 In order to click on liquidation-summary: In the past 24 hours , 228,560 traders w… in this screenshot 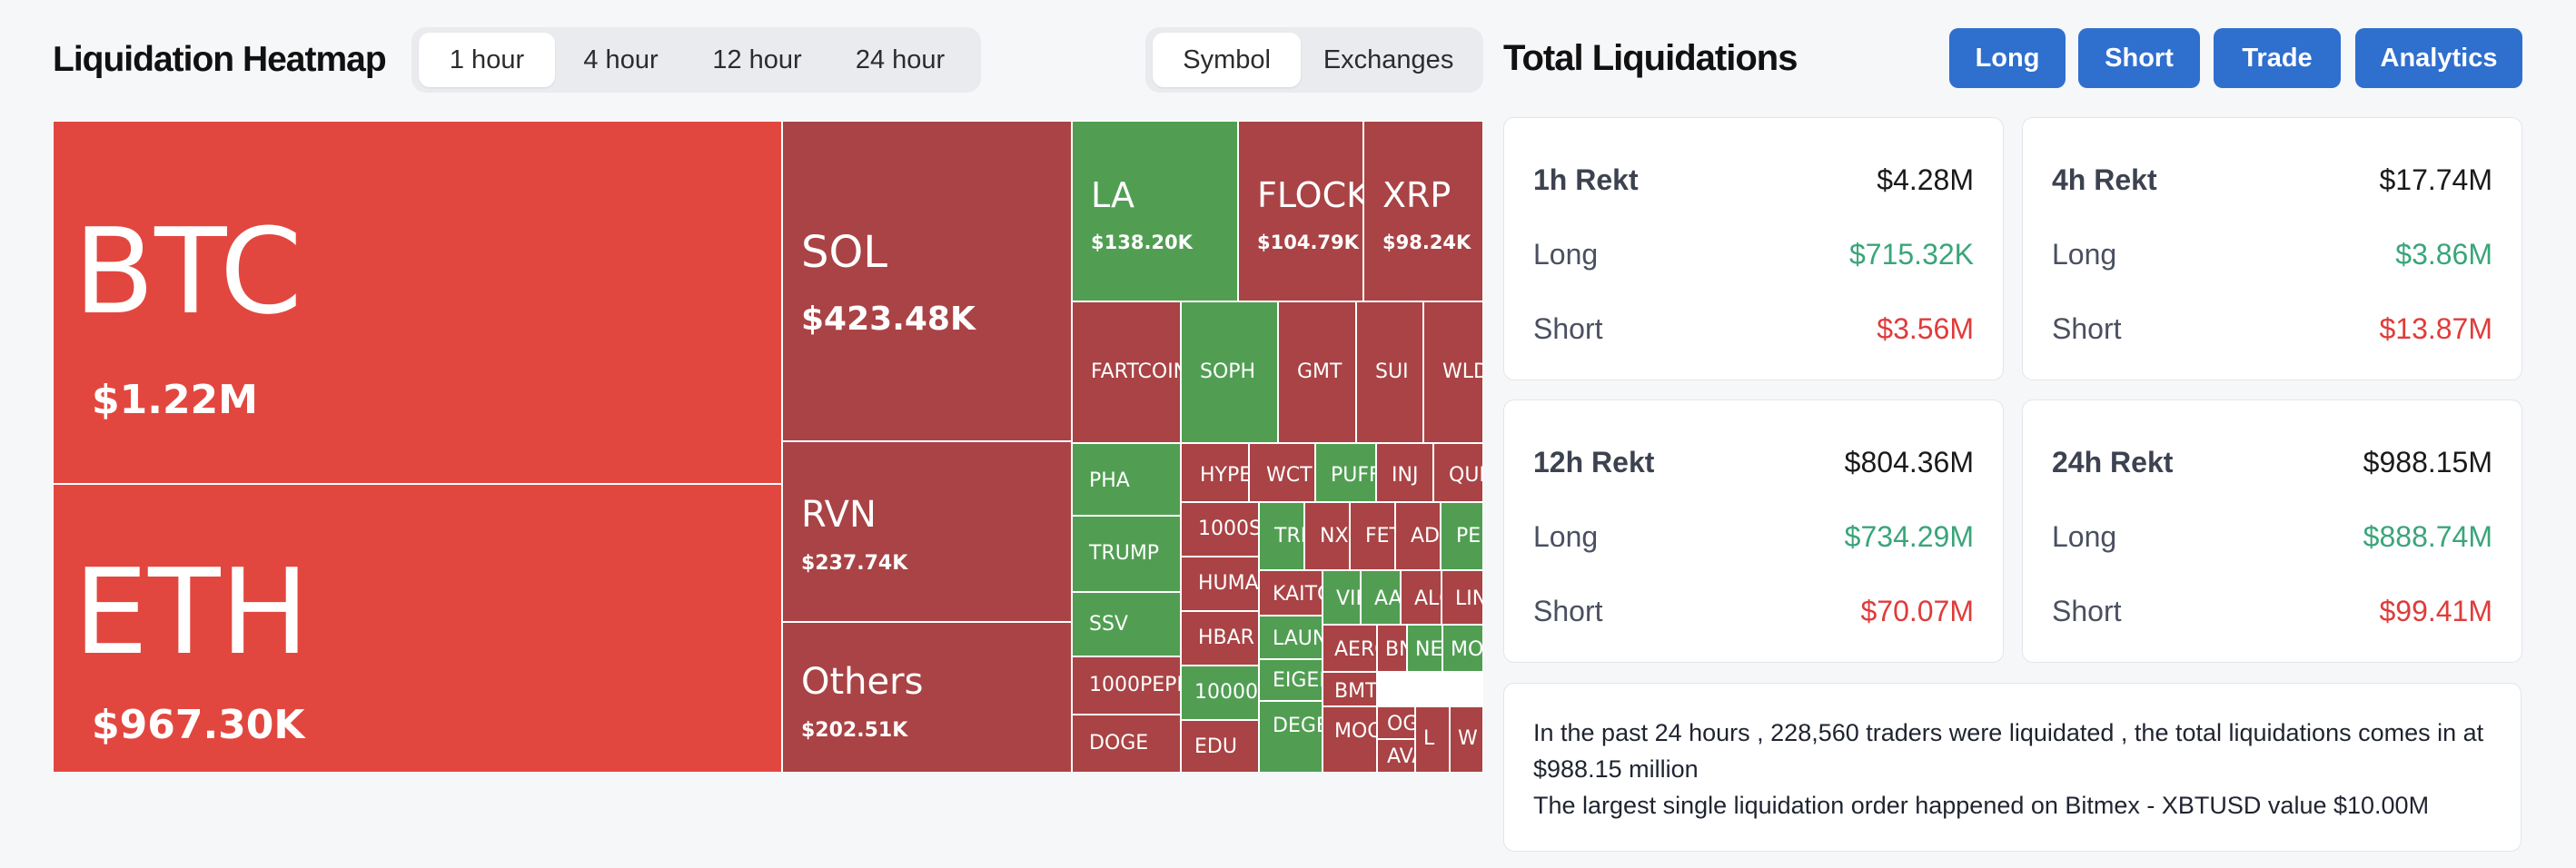, I will do `click(2012, 767)`.